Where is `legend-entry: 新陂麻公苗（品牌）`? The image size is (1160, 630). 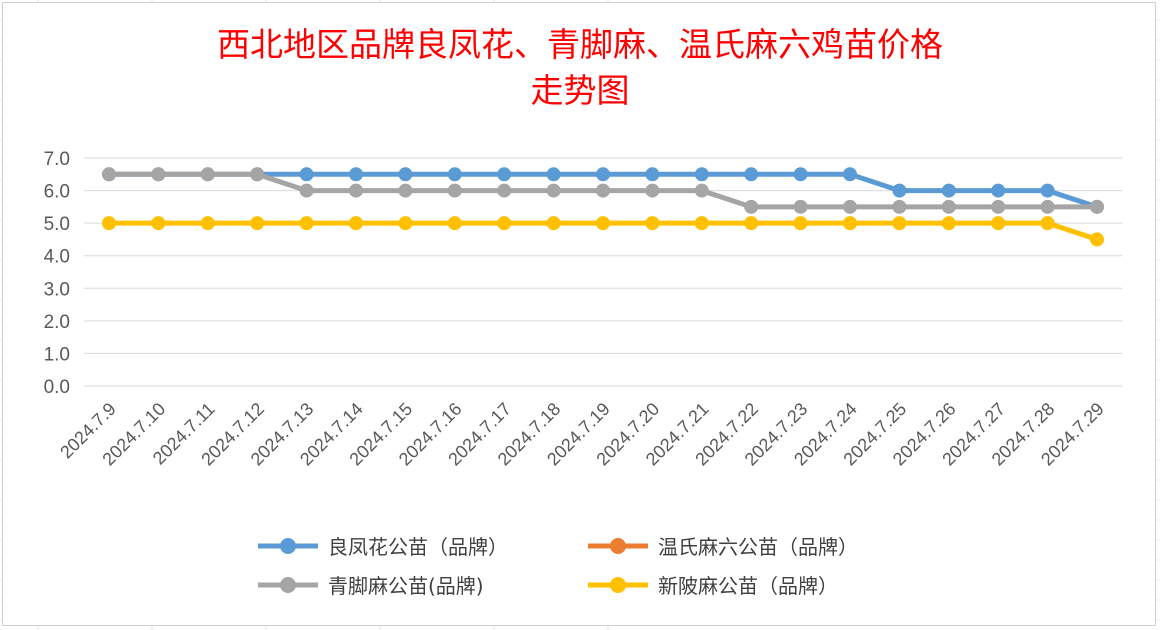
legend-entry: 新陂麻公苗（品牌） is located at coordinates (713, 586).